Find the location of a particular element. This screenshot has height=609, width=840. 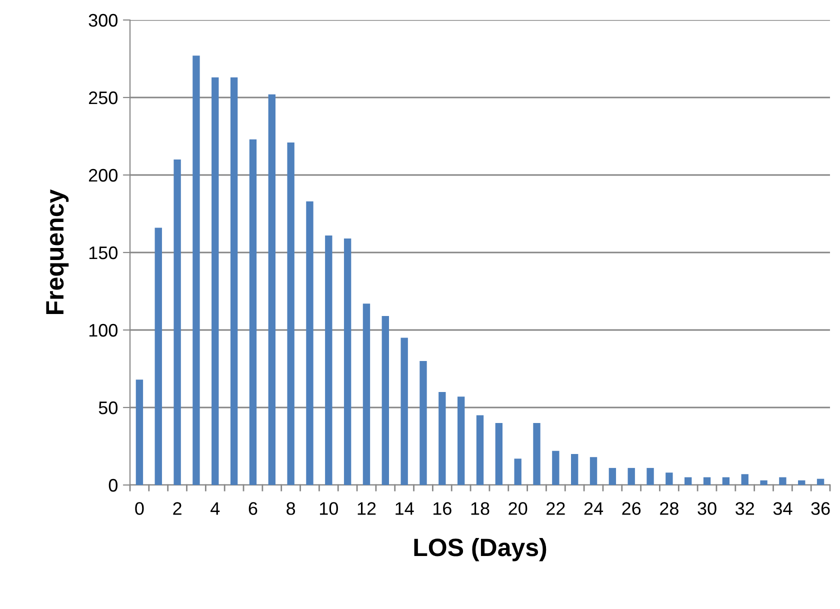

y-tick-label: 250 is located at coordinates (103, 97).